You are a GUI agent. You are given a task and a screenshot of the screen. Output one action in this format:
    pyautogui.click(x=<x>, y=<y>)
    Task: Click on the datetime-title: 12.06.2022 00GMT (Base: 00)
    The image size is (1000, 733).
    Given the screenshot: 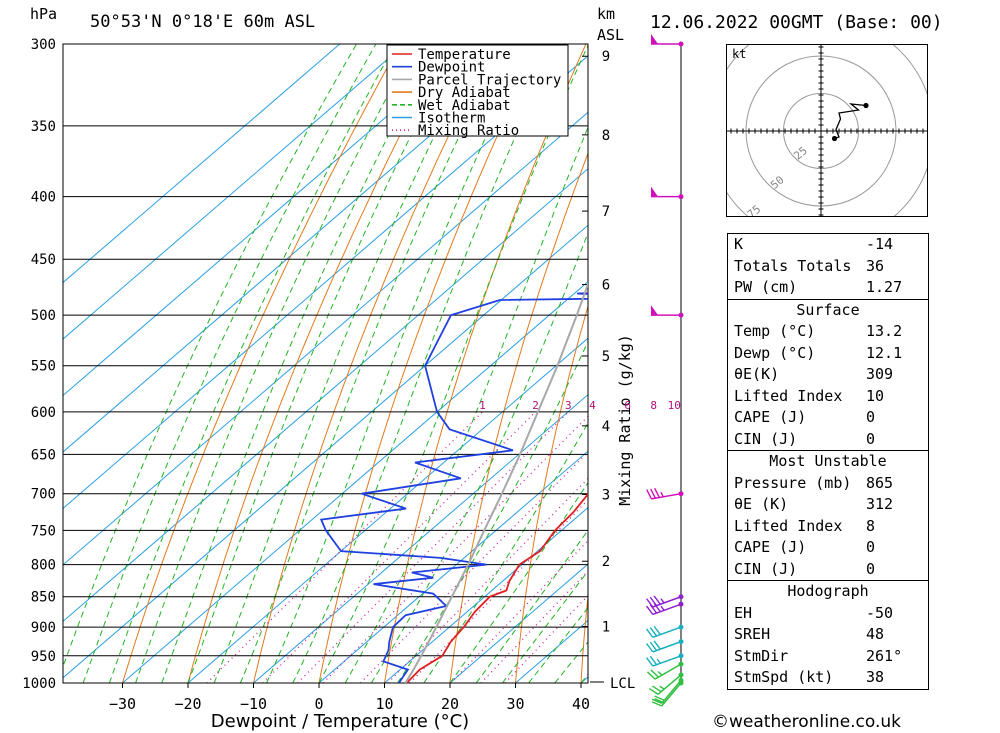 What is the action you would take?
    pyautogui.click(x=796, y=22)
    